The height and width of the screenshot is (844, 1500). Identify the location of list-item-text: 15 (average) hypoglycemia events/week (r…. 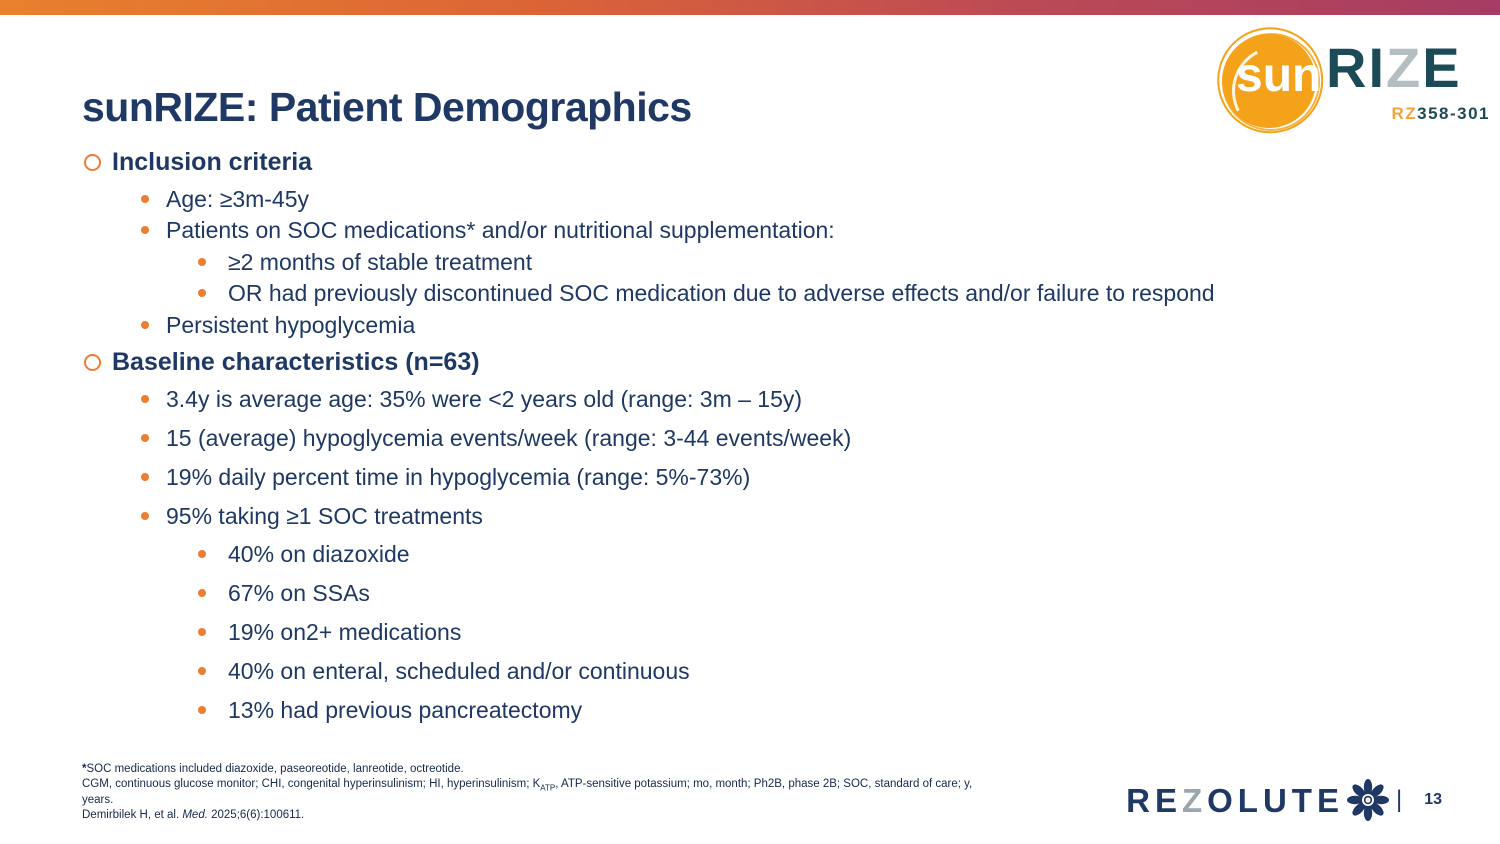
(509, 437).